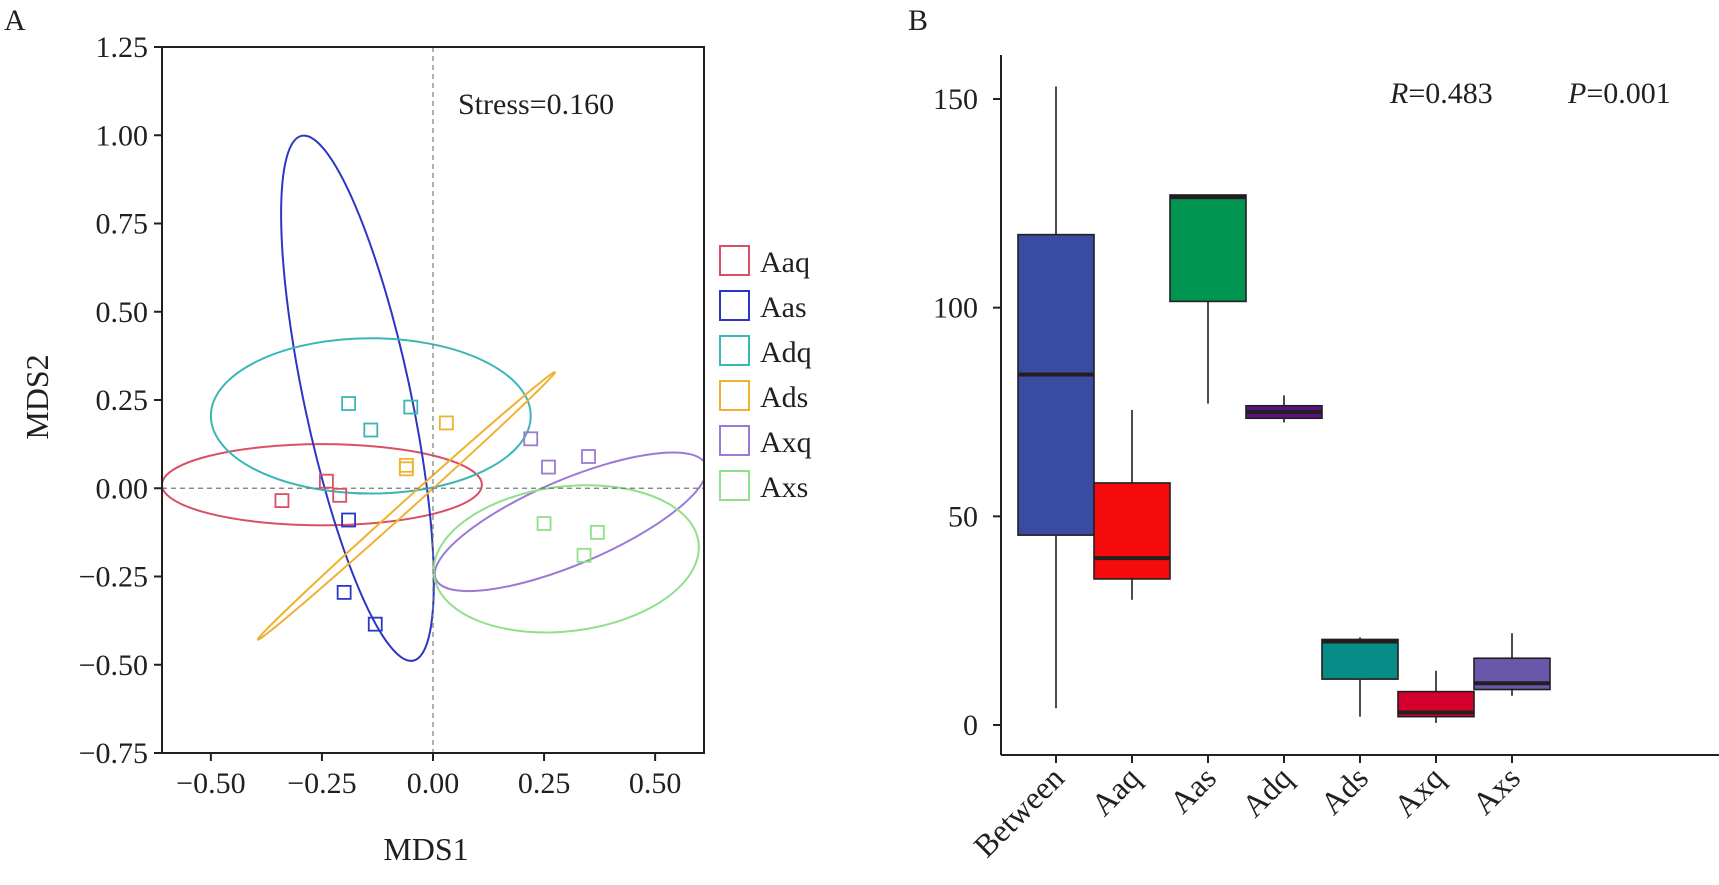  Describe the element at coordinates (734, 485) in the screenshot. I see `legend-swatch-axs` at that location.